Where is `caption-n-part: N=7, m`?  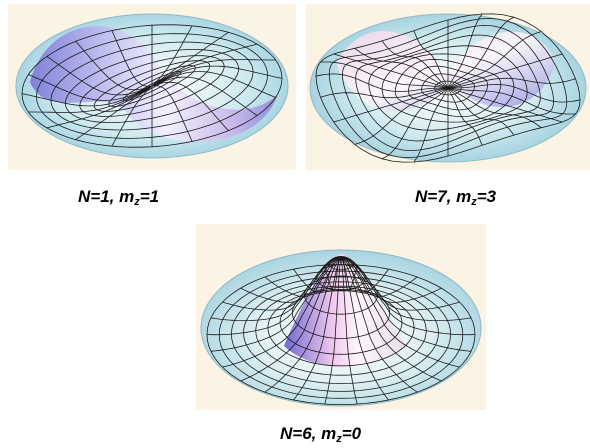 caption-n-part: N=7, m is located at coordinates (443, 196).